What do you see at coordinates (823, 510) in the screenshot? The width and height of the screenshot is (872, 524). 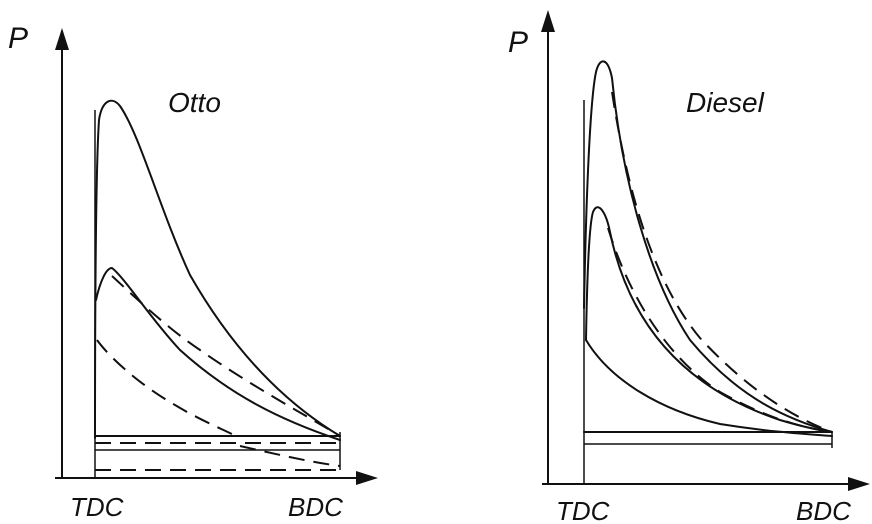 I see `diesel-bdc-label: BDC` at bounding box center [823, 510].